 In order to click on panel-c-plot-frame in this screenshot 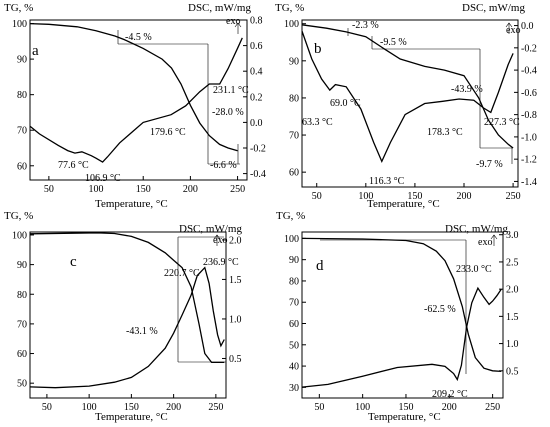, I will do `click(128, 315)`.